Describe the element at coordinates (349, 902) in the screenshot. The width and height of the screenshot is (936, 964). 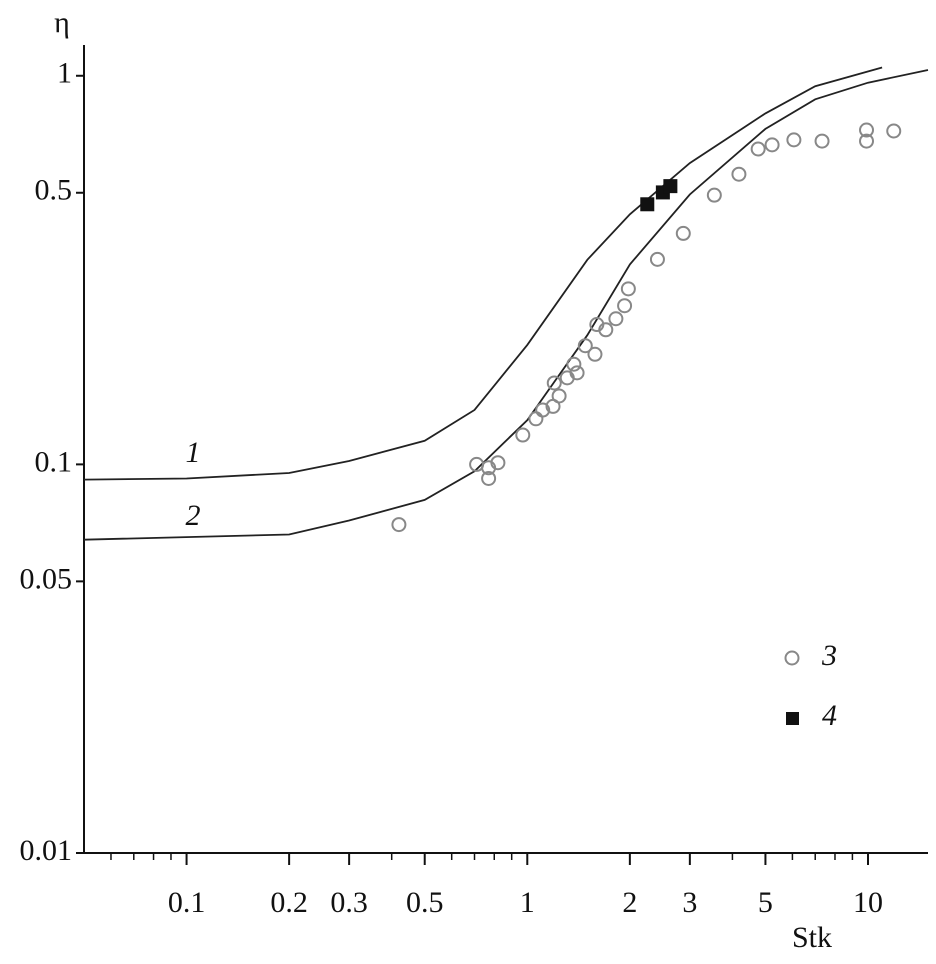
I see `x-tick-label: 0.3` at that location.